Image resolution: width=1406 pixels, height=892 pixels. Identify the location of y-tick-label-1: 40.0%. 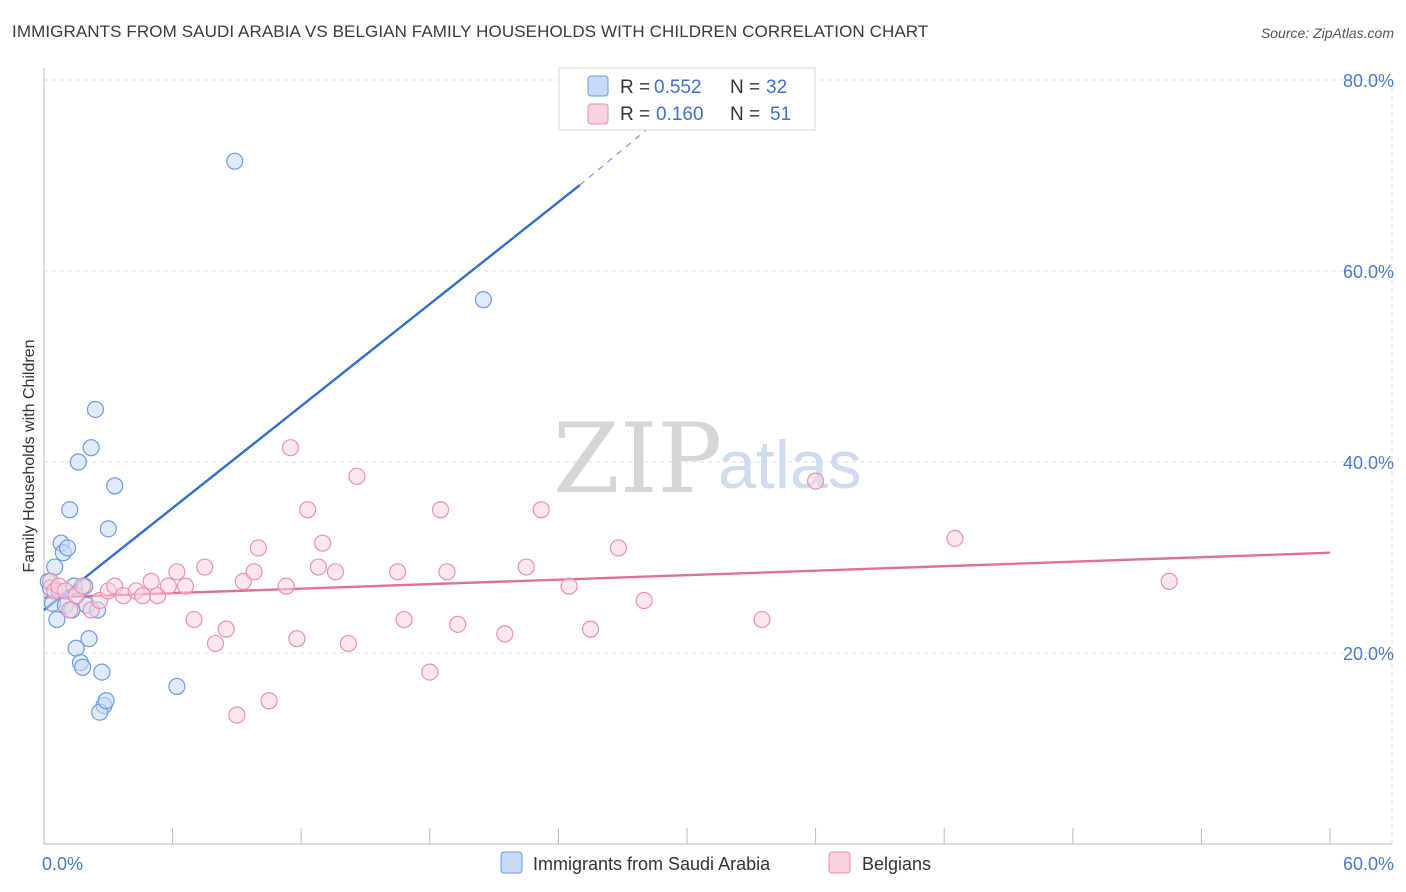
(1368, 463).